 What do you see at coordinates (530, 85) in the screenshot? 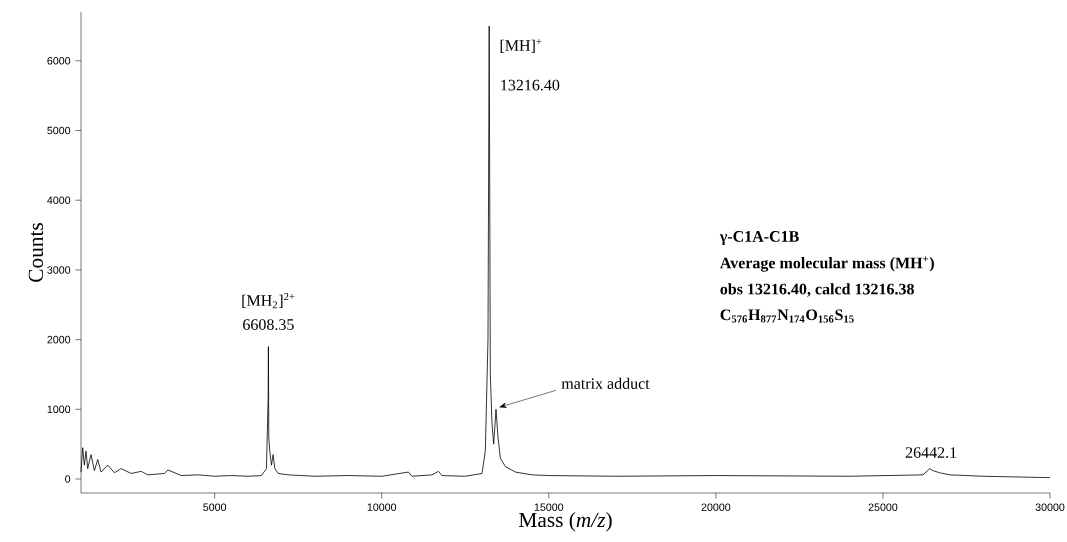
I see `annotation: 13216.40` at bounding box center [530, 85].